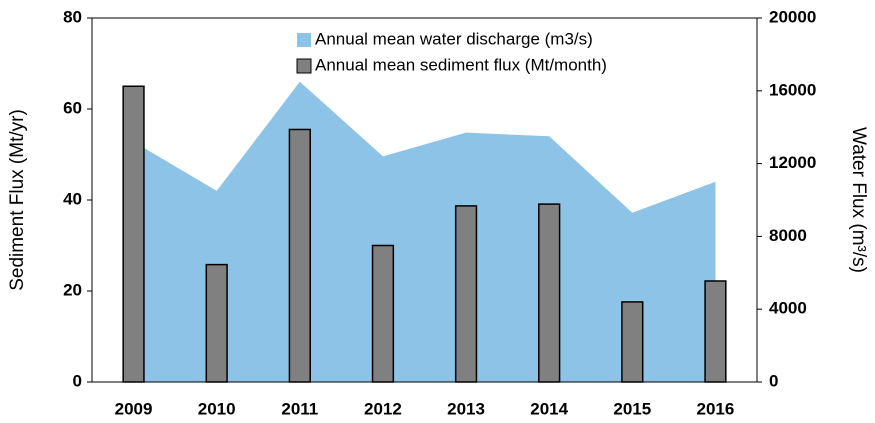 Image resolution: width=875 pixels, height=423 pixels. What do you see at coordinates (773, 380) in the screenshot?
I see `y2-tick-label: 0` at bounding box center [773, 380].